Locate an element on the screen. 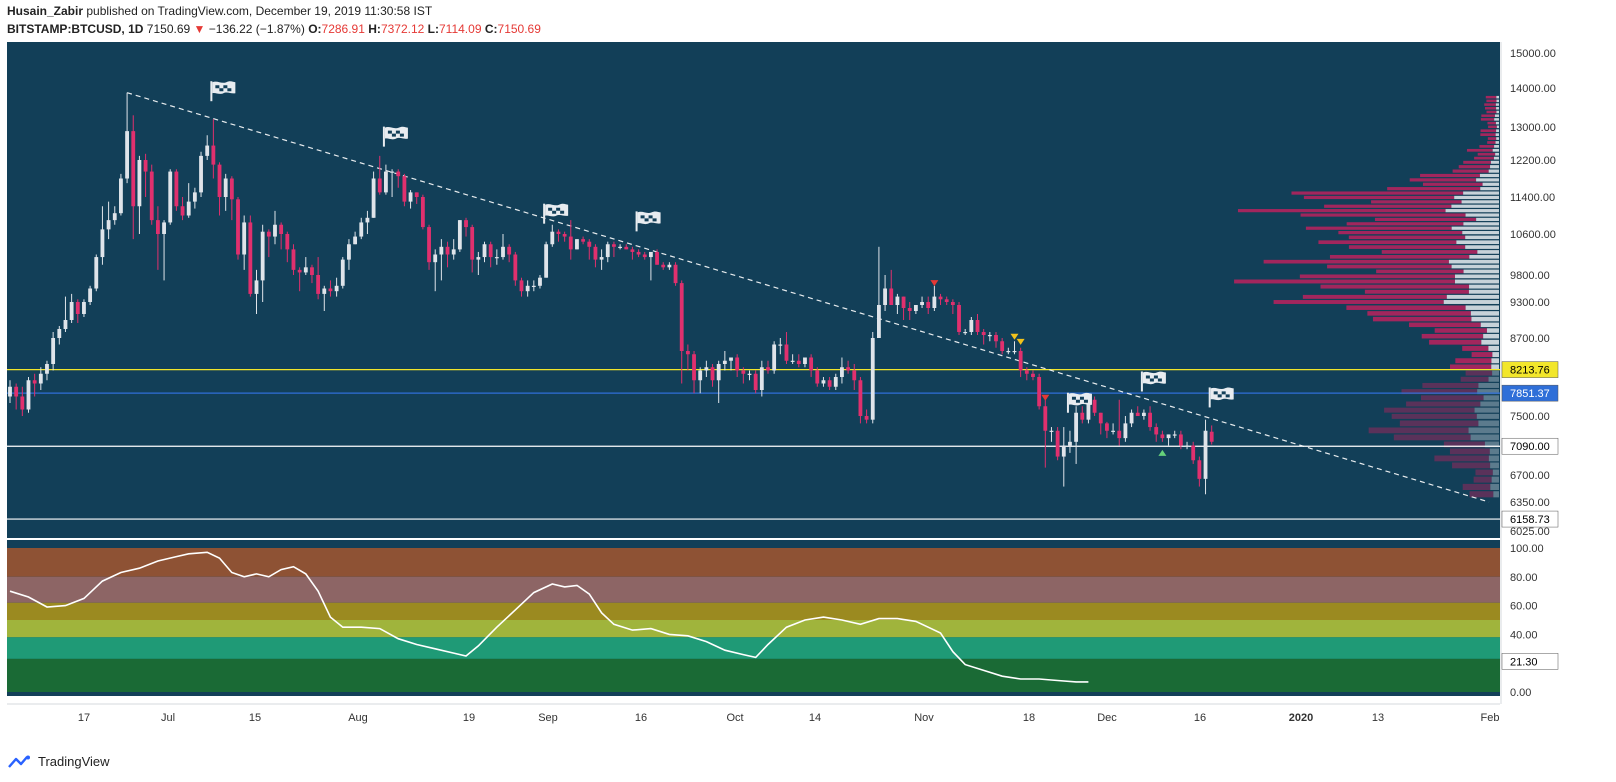 Image resolution: width=1616 pixels, height=782 pixels. oscillator-tick-label: 80.00 is located at coordinates (1524, 578).